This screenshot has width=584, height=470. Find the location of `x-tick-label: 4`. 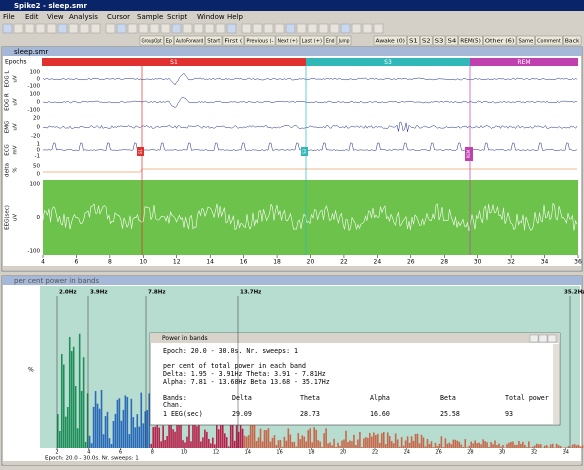

x-tick-label: 4 is located at coordinates (43, 262).